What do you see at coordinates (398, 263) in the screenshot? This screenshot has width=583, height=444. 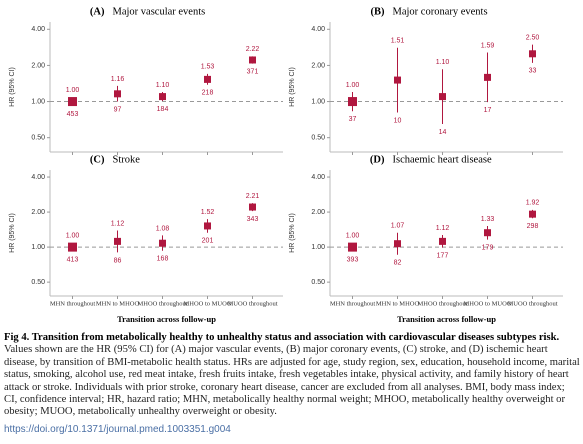 I see `count-label: 82` at bounding box center [398, 263].